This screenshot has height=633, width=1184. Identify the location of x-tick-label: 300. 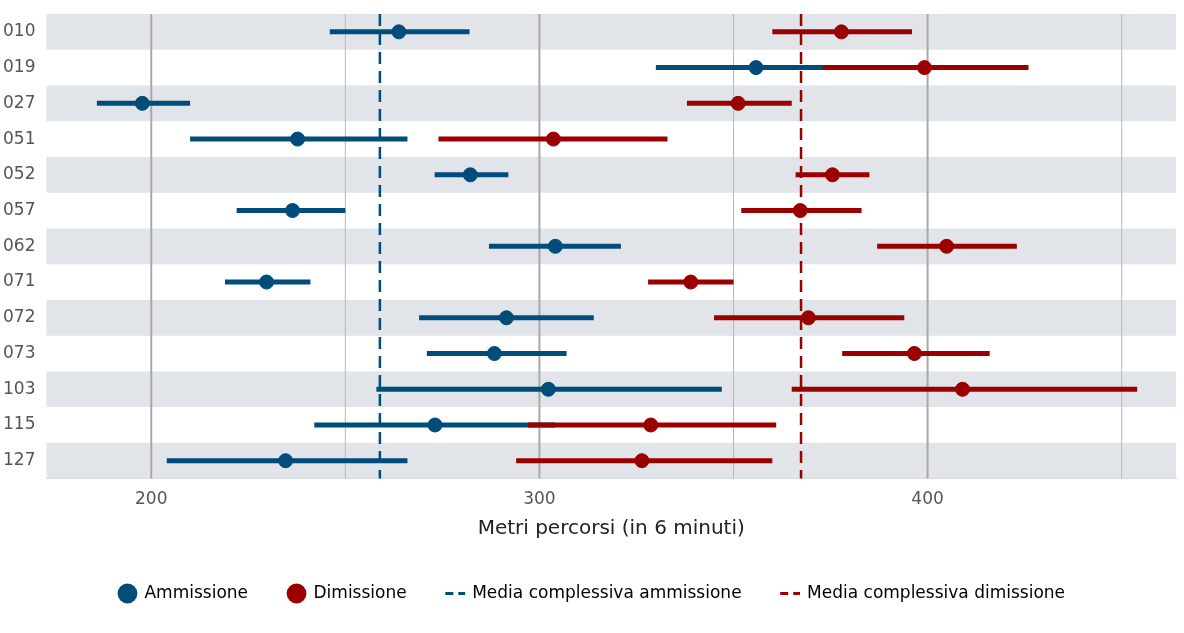
(539, 498).